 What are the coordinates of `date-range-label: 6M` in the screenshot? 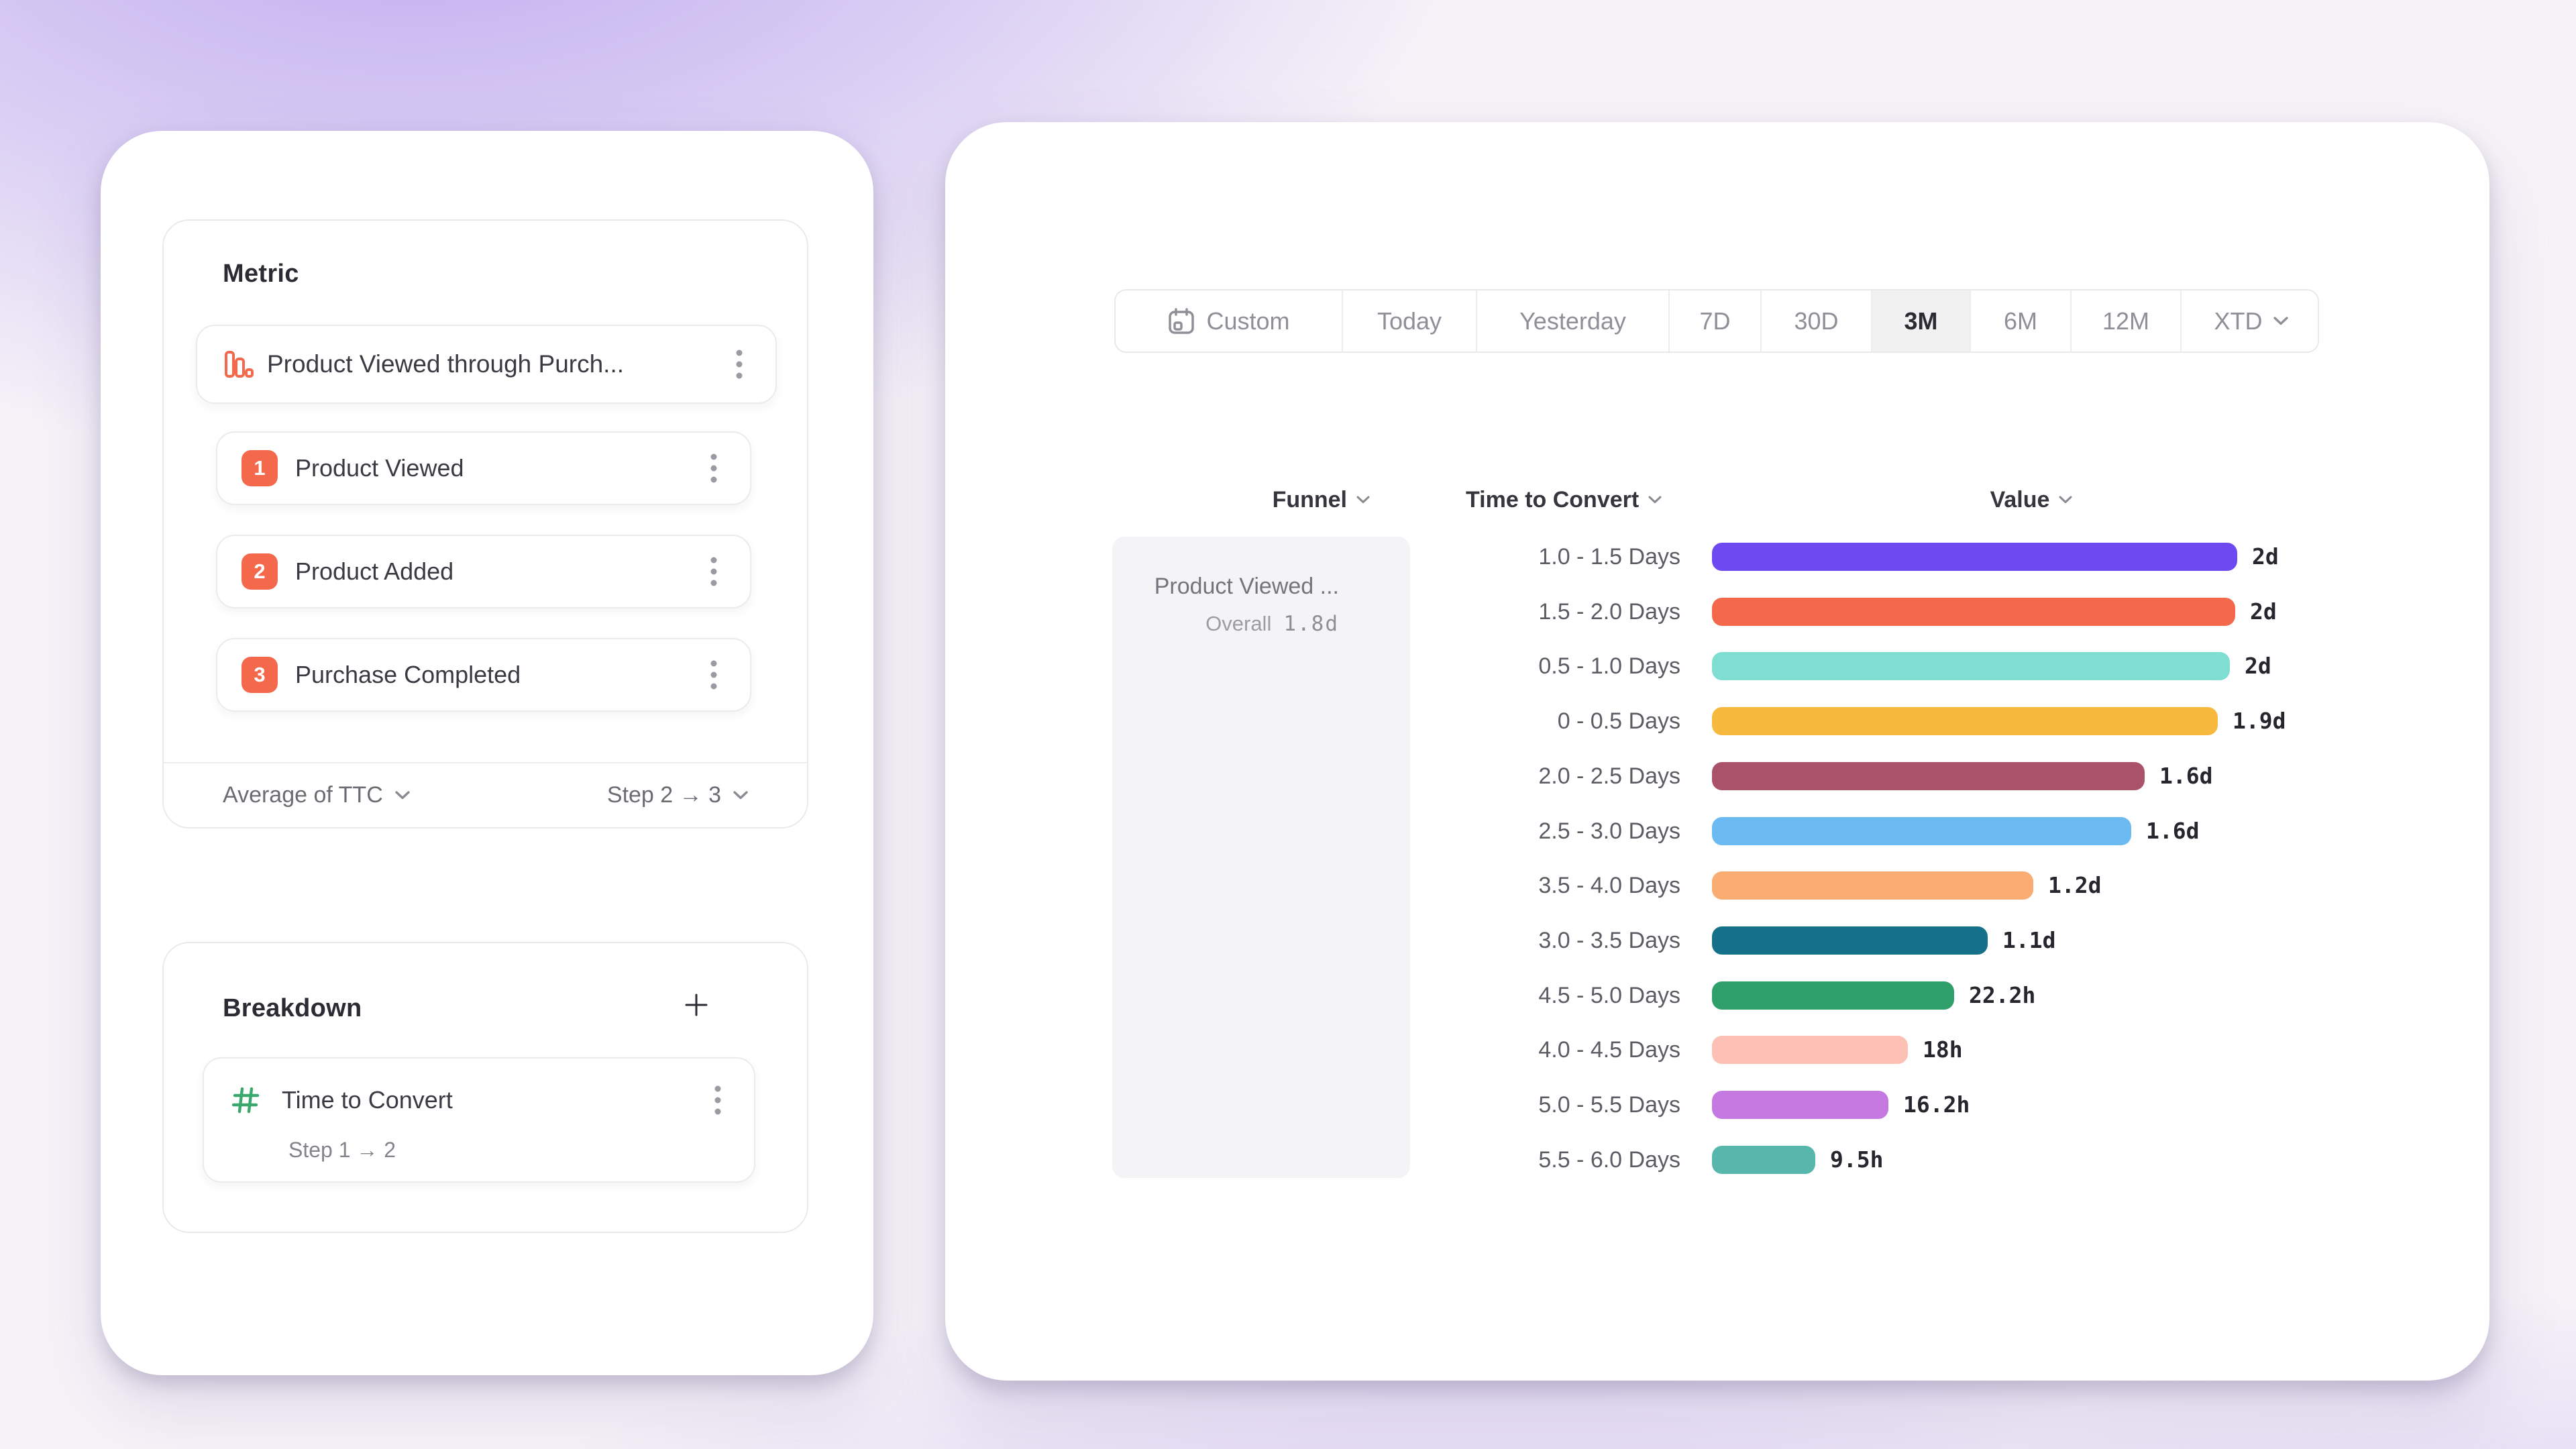 It's located at (2020, 321).